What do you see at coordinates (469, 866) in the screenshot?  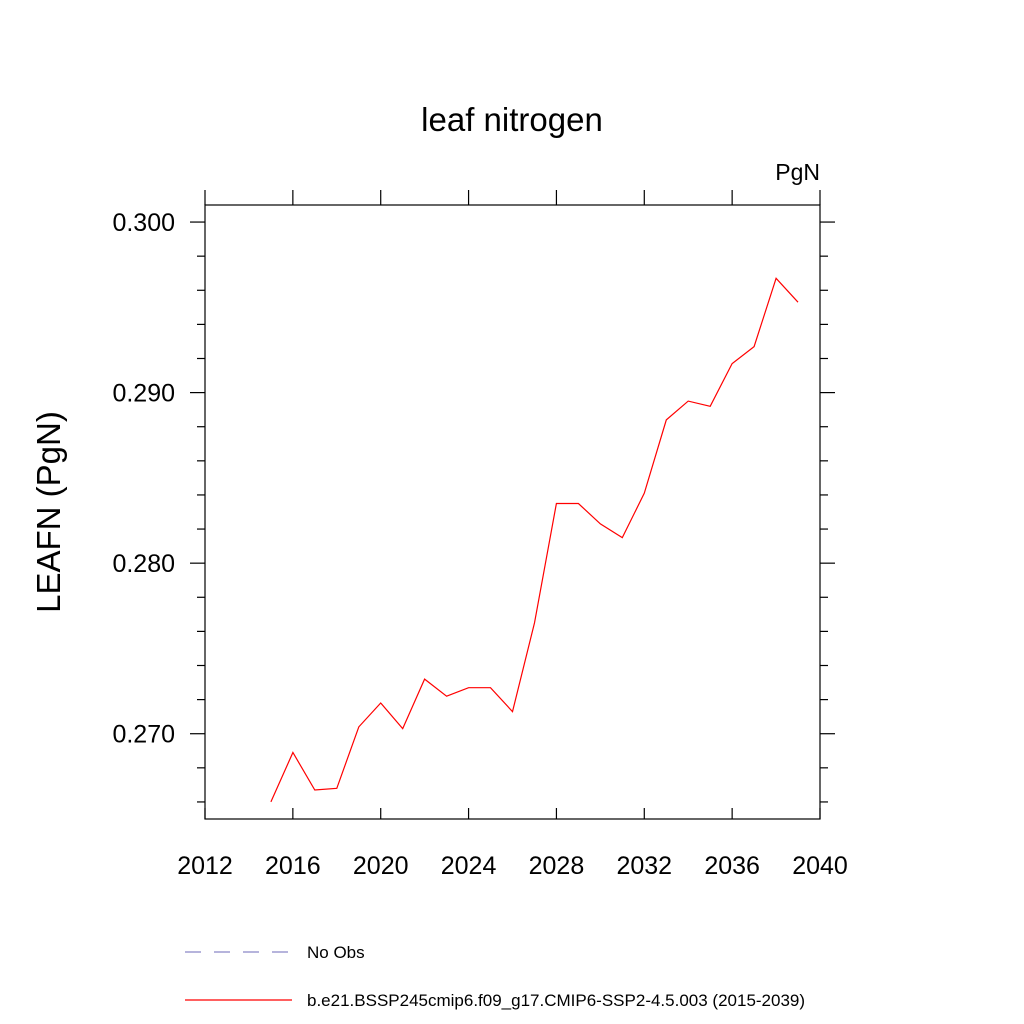 I see `x-tick-label: 2024` at bounding box center [469, 866].